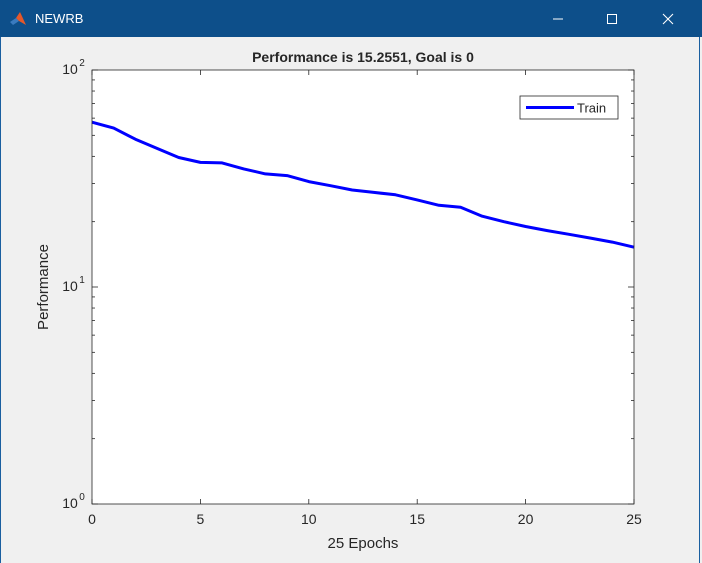  What do you see at coordinates (634, 519) in the screenshot?
I see `x-tick-label: 25` at bounding box center [634, 519].